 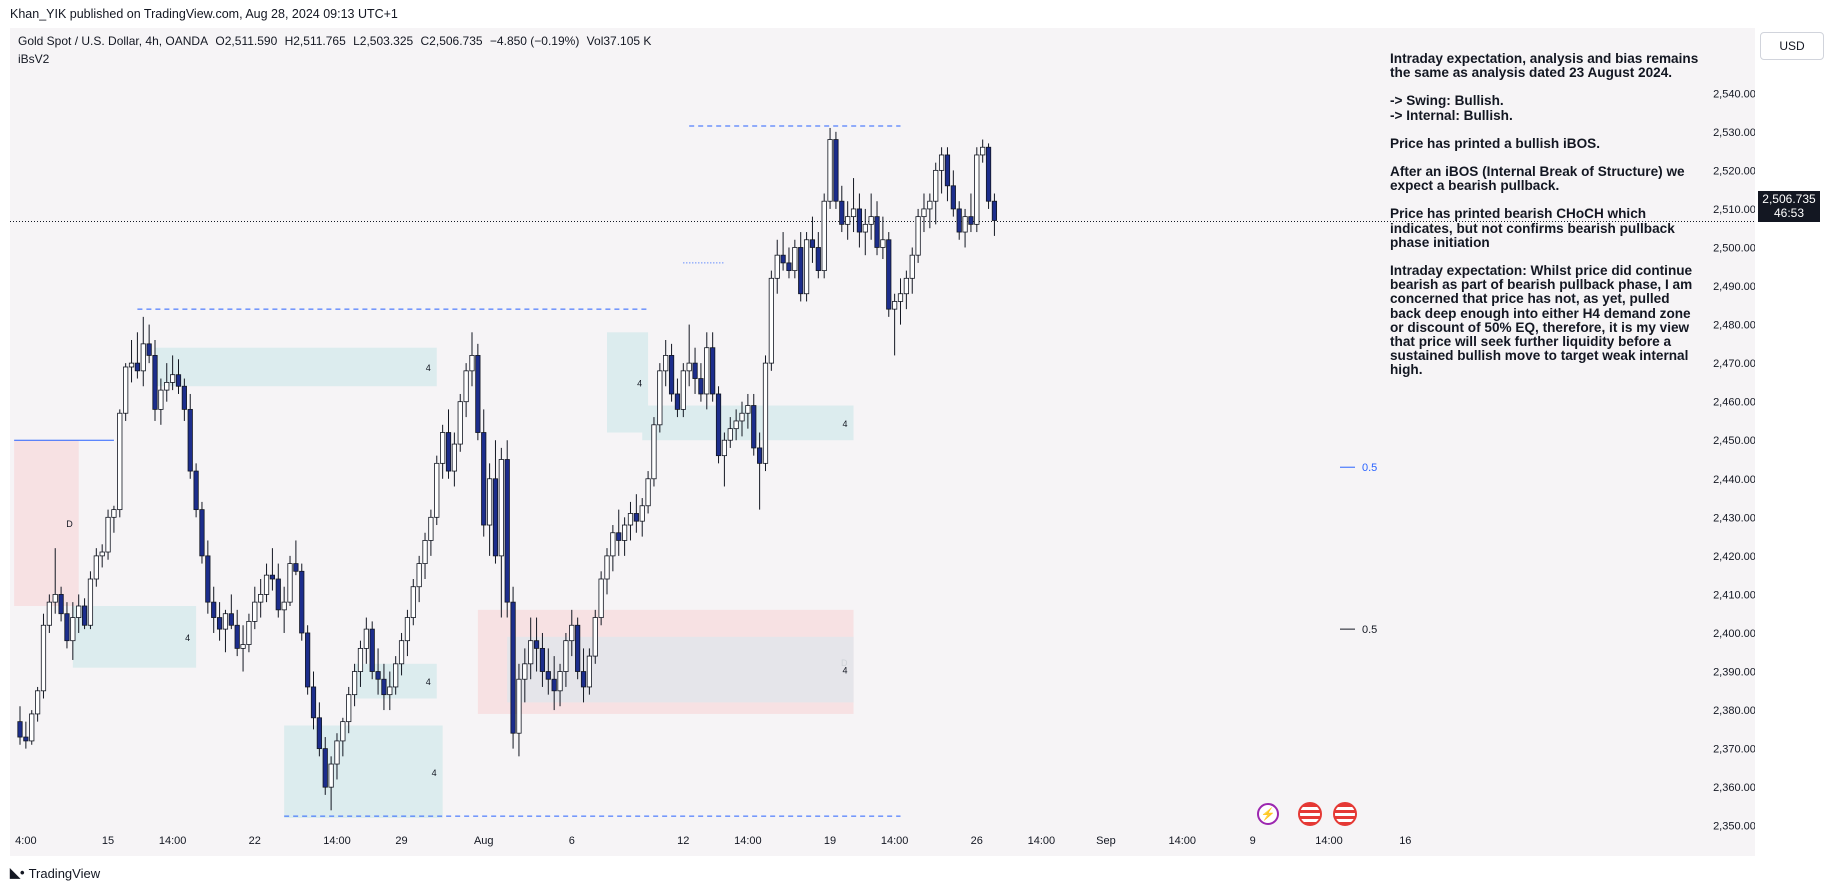 I want to click on y-tick-label: 2,470.000, so click(x=1734, y=364).